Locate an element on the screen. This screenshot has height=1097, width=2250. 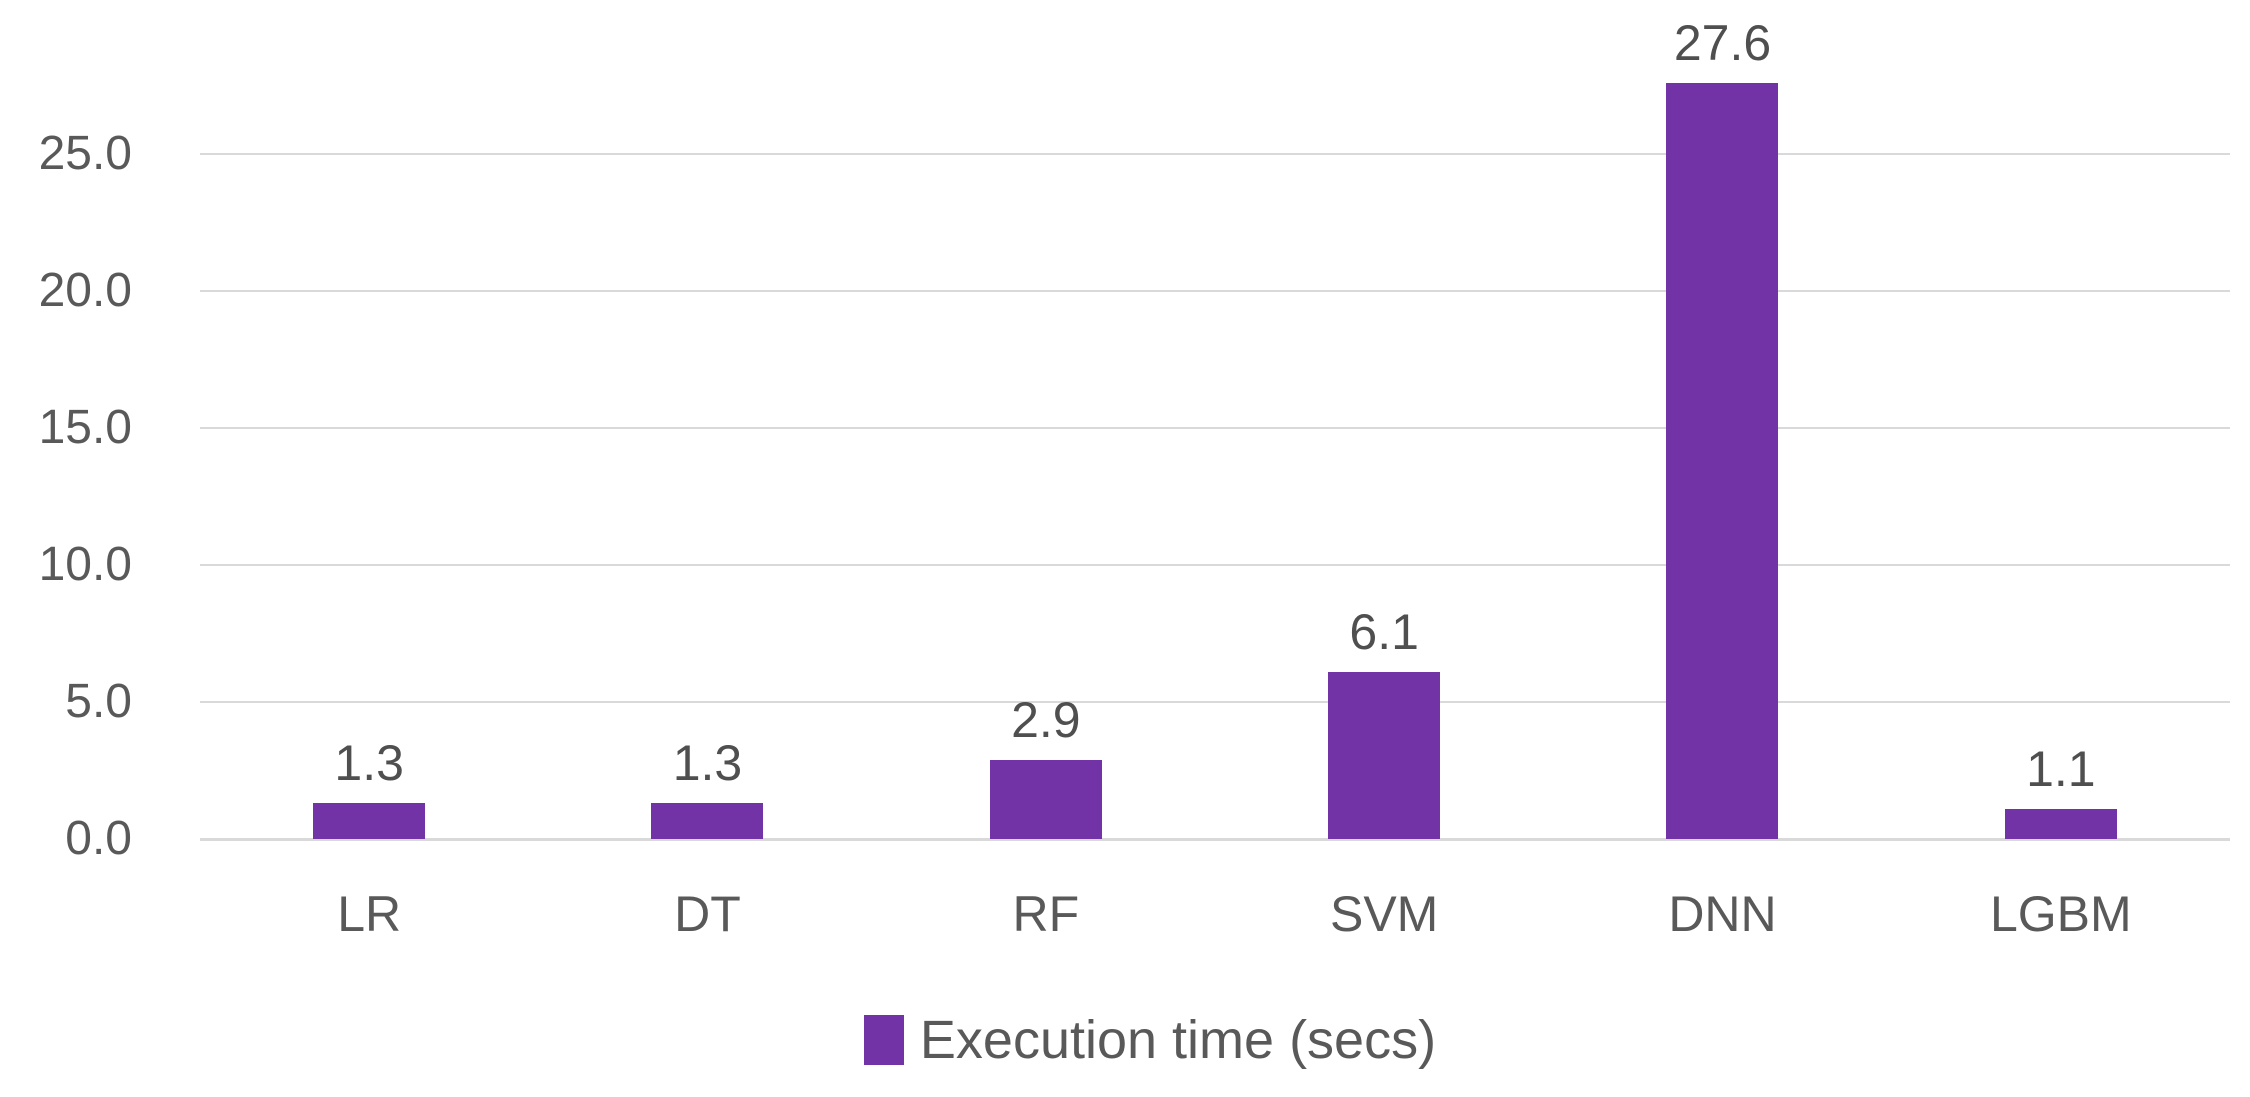
y-axis-tick-label: 25.0 is located at coordinates (85, 153).